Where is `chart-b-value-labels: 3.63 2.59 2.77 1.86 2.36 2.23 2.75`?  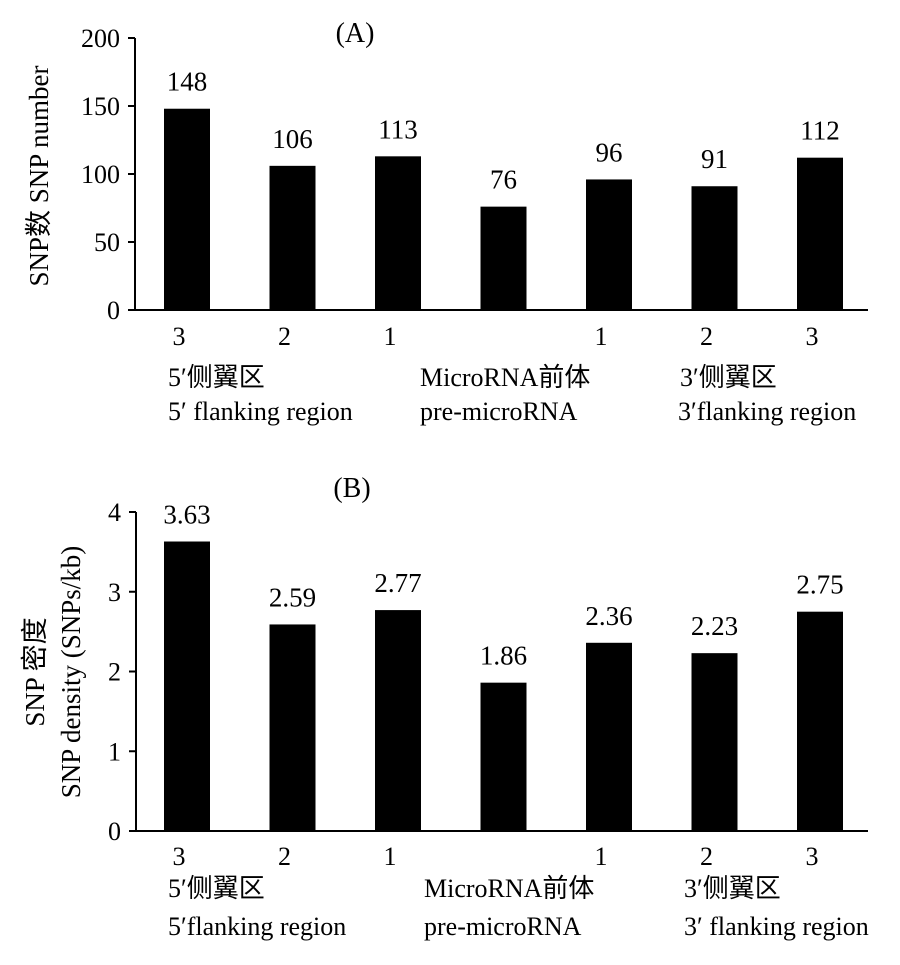
chart-b-value-labels: 3.63 2.59 2.77 1.86 2.36 2.23 2.75 is located at coordinates (503, 585).